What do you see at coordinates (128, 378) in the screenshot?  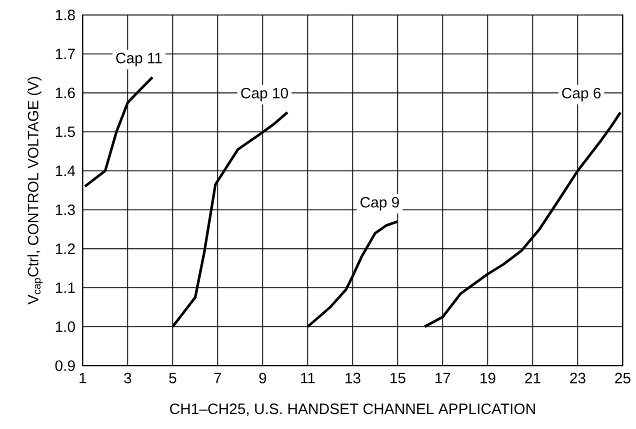 I see `x-tick-label: 3` at bounding box center [128, 378].